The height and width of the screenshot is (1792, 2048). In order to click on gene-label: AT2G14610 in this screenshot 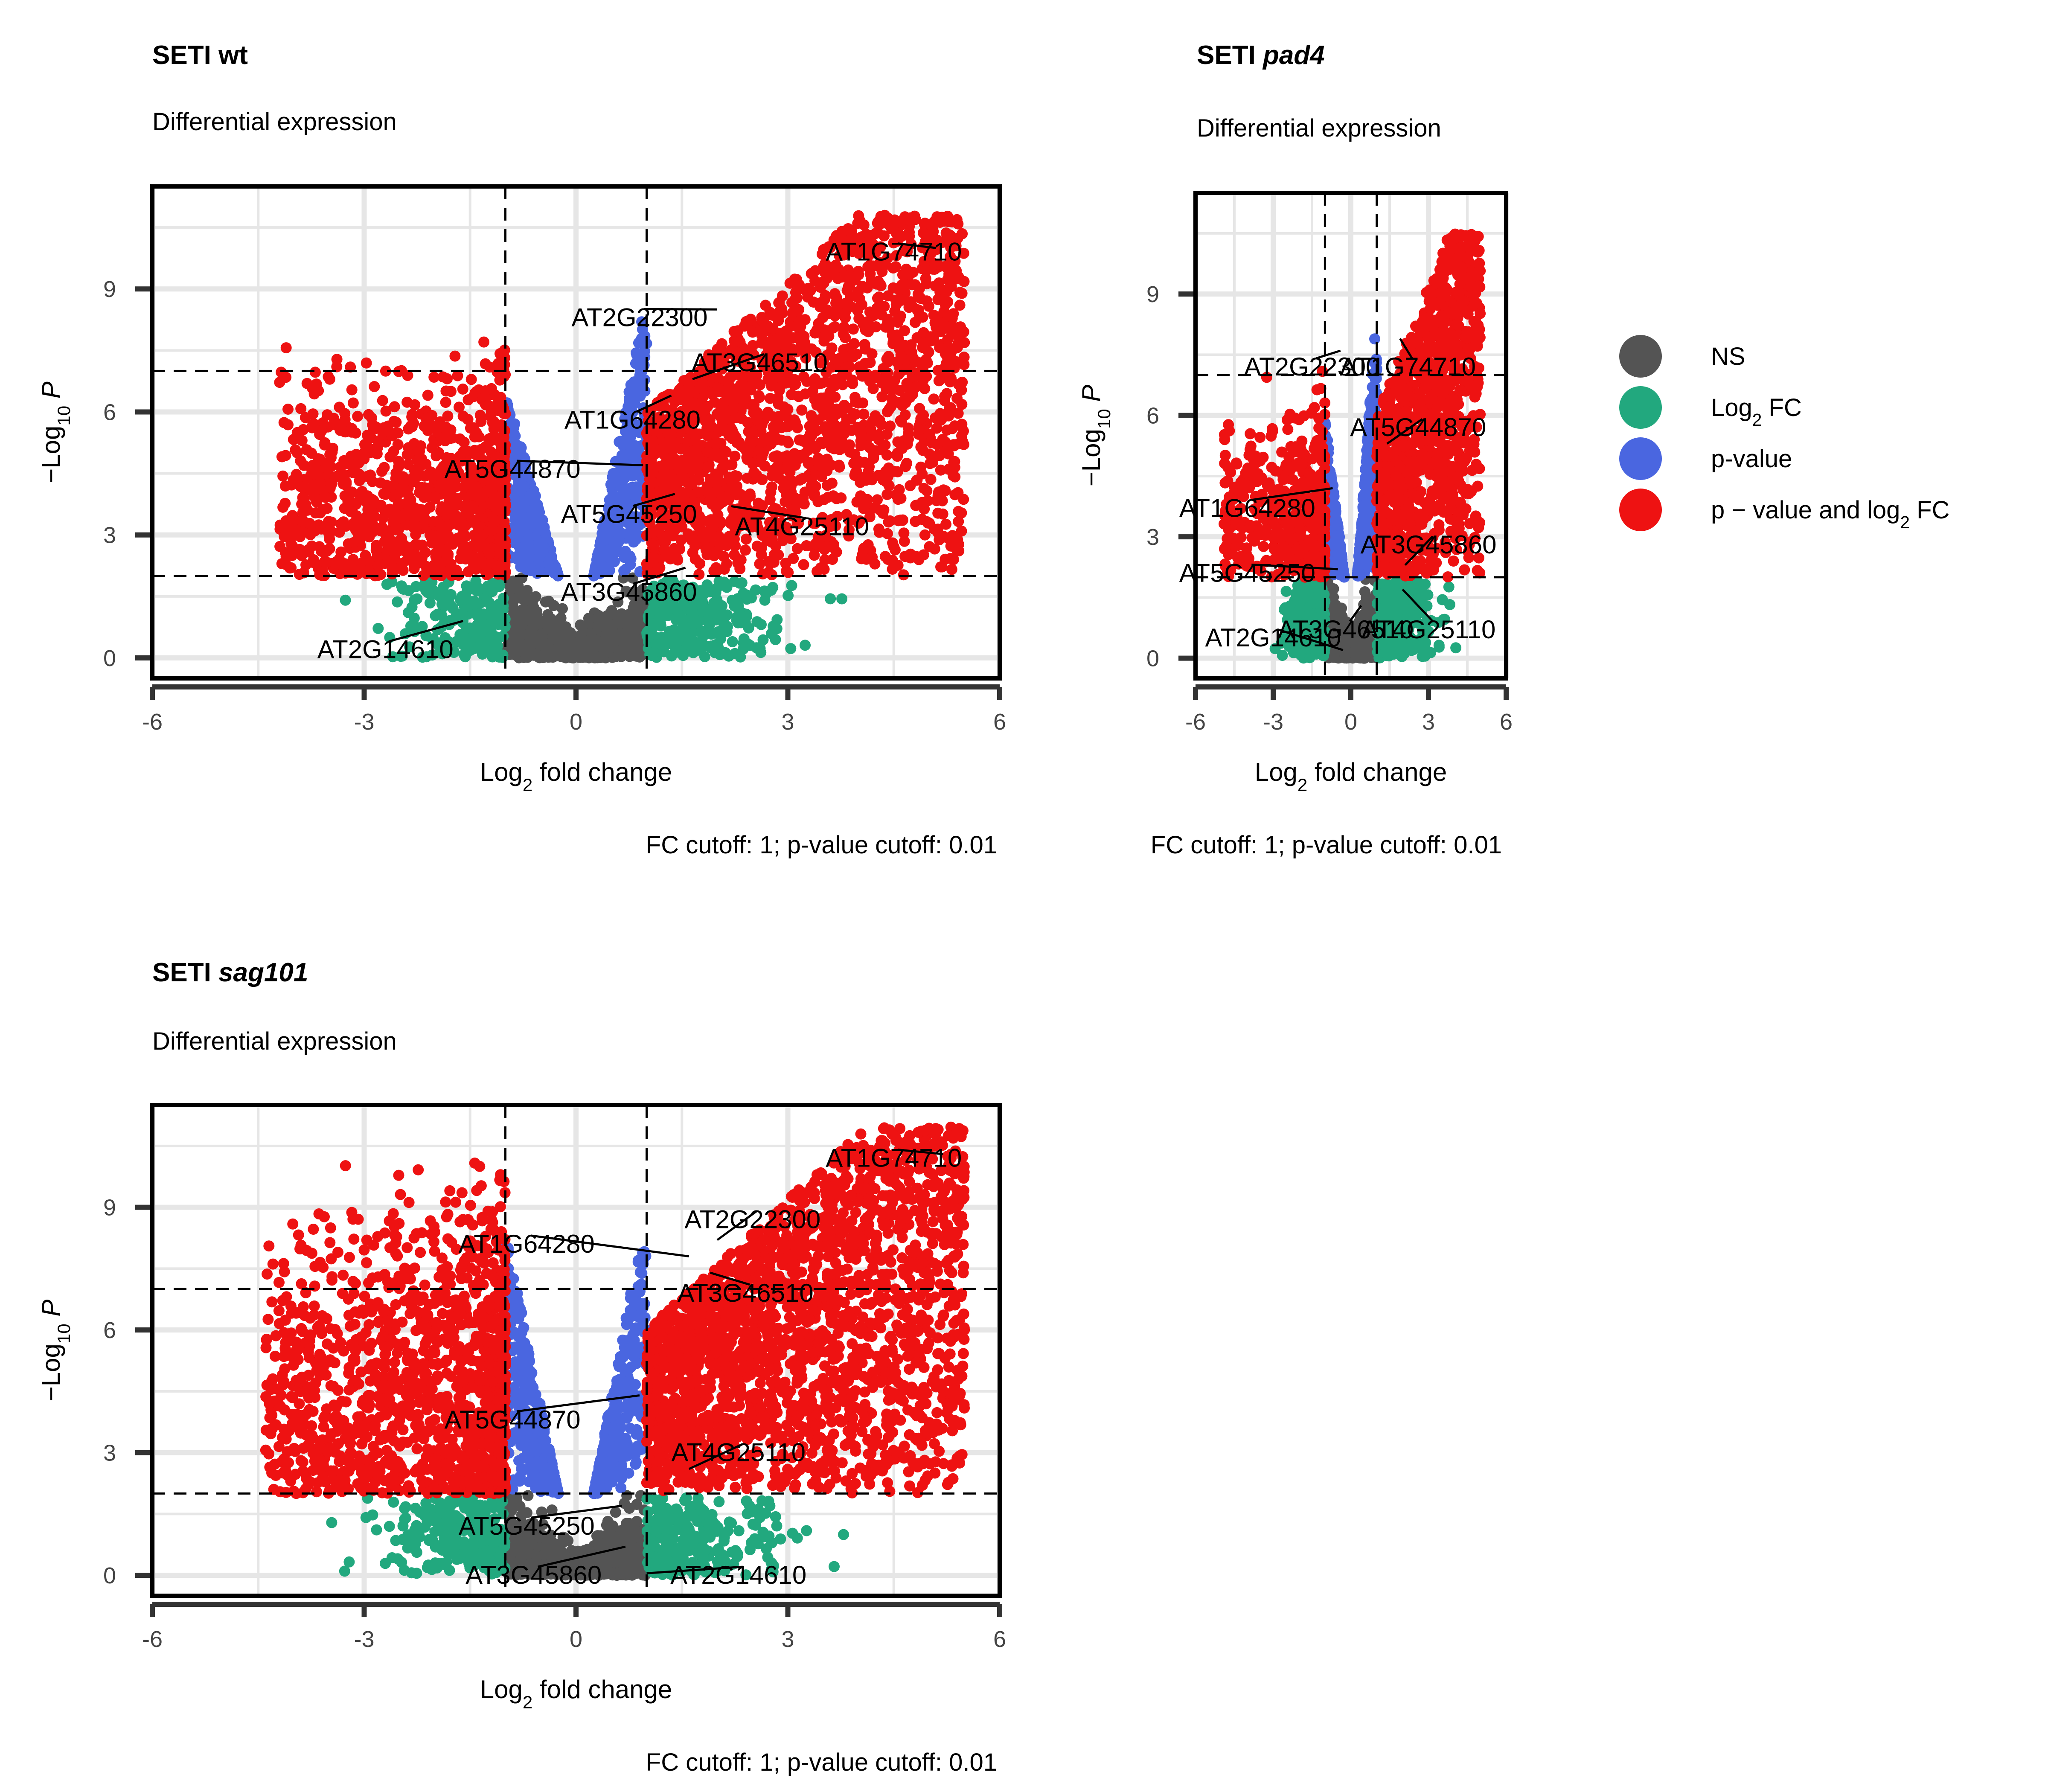, I will do `click(385, 649)`.